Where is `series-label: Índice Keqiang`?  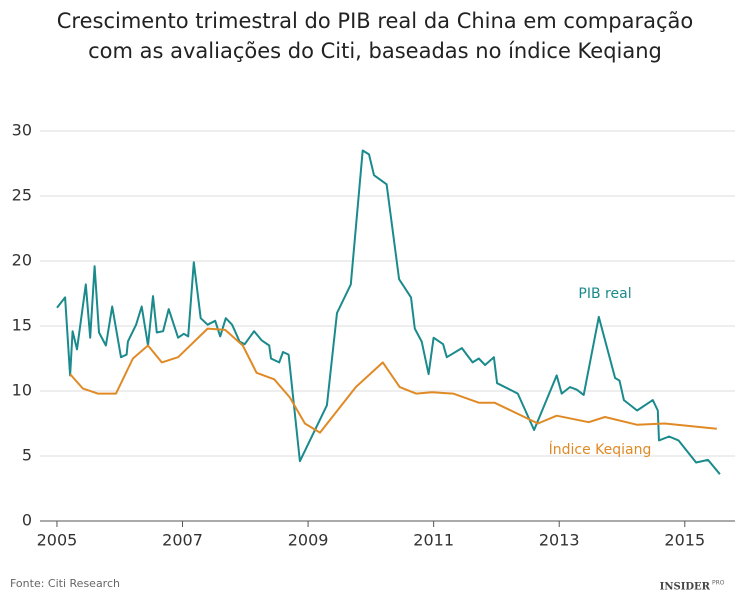
series-label: Índice Keqiang is located at coordinates (600, 449).